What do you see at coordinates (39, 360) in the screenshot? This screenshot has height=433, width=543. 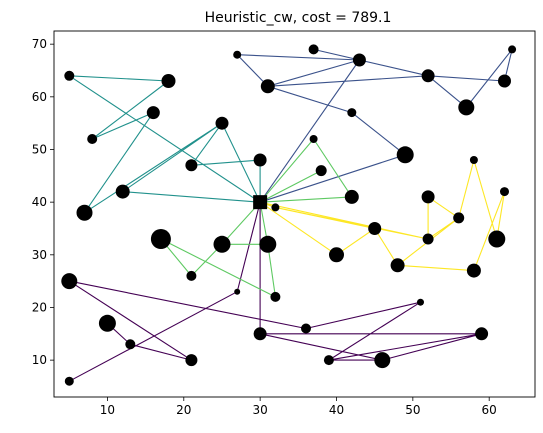 I see `y-tick-label: 10` at bounding box center [39, 360].